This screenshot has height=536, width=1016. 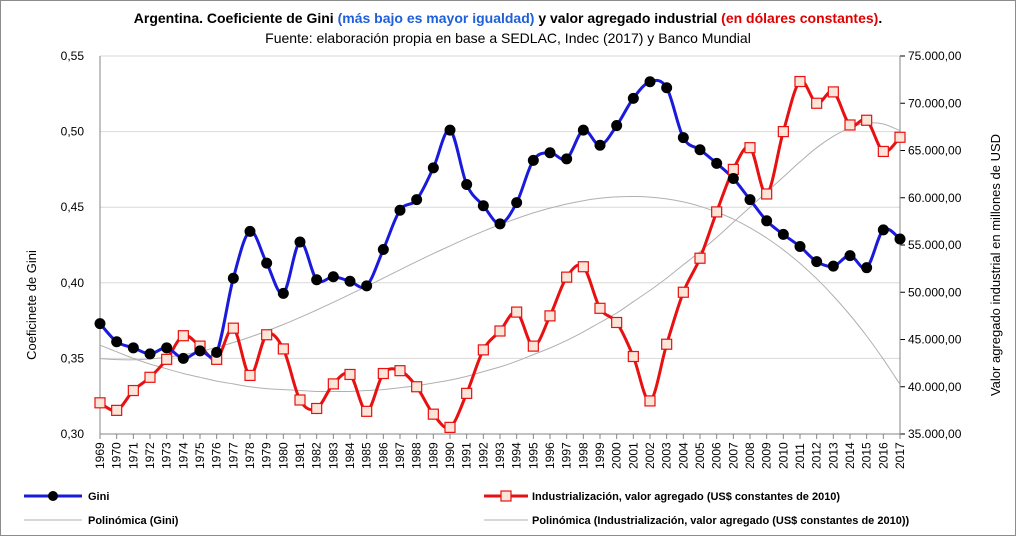 What do you see at coordinates (935, 340) in the screenshot?
I see `y2-tick-label: 45.000,00` at bounding box center [935, 340].